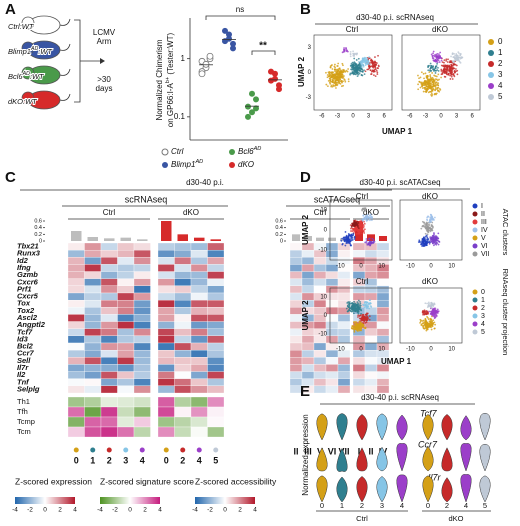 The width and height of the screenshot is (520, 526). I want to click on x-tick-label: 0, so click(431, 267).